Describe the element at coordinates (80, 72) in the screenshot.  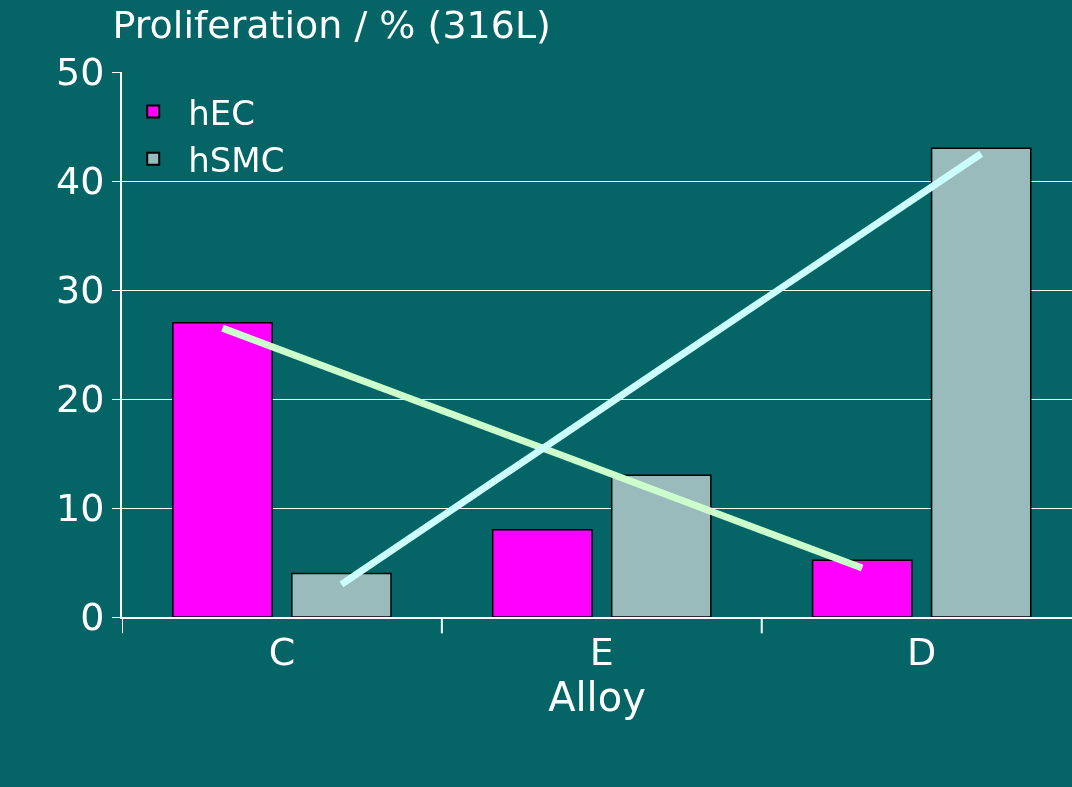
I see `y-tick-label: 50` at that location.